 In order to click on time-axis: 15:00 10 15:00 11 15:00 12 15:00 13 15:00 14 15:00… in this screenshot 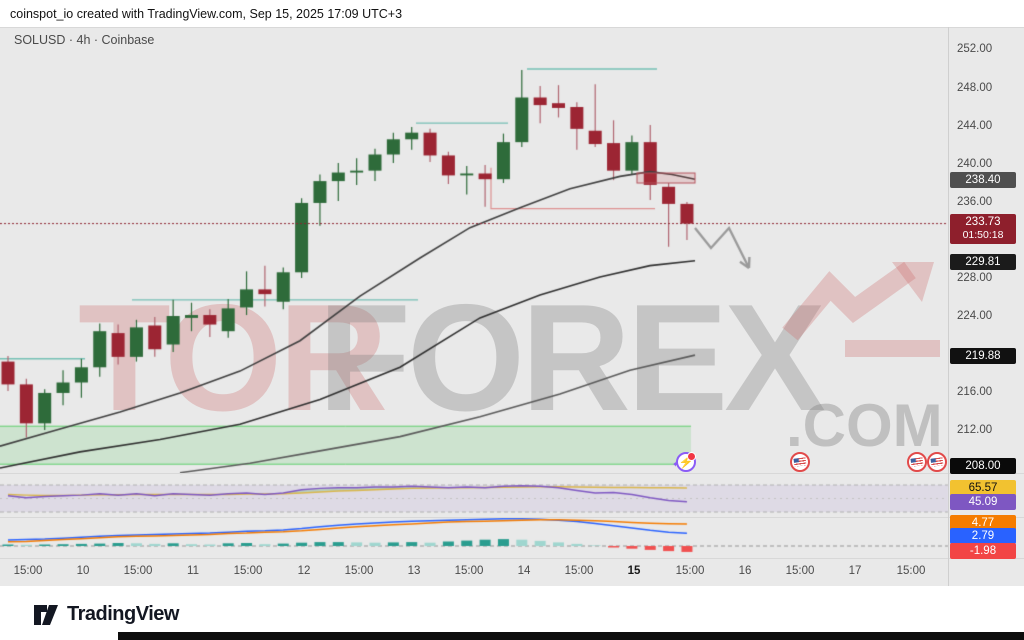, I will do `click(474, 572)`.